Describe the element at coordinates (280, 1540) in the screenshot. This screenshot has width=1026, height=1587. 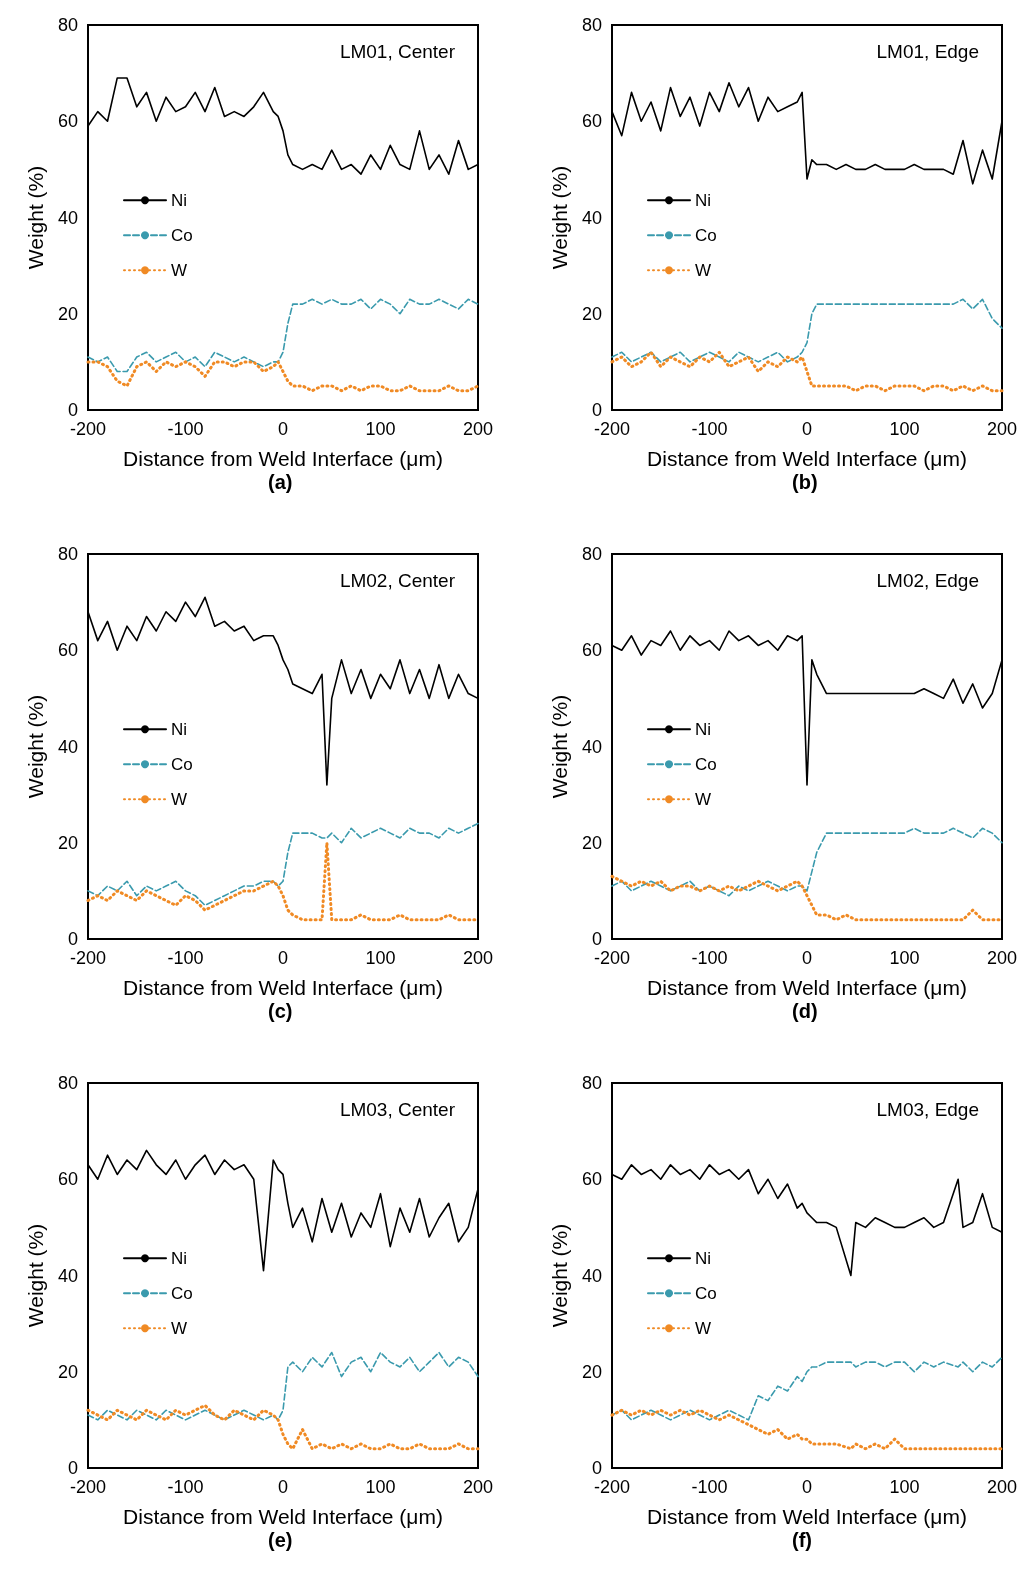
I see `text: (e)` at that location.